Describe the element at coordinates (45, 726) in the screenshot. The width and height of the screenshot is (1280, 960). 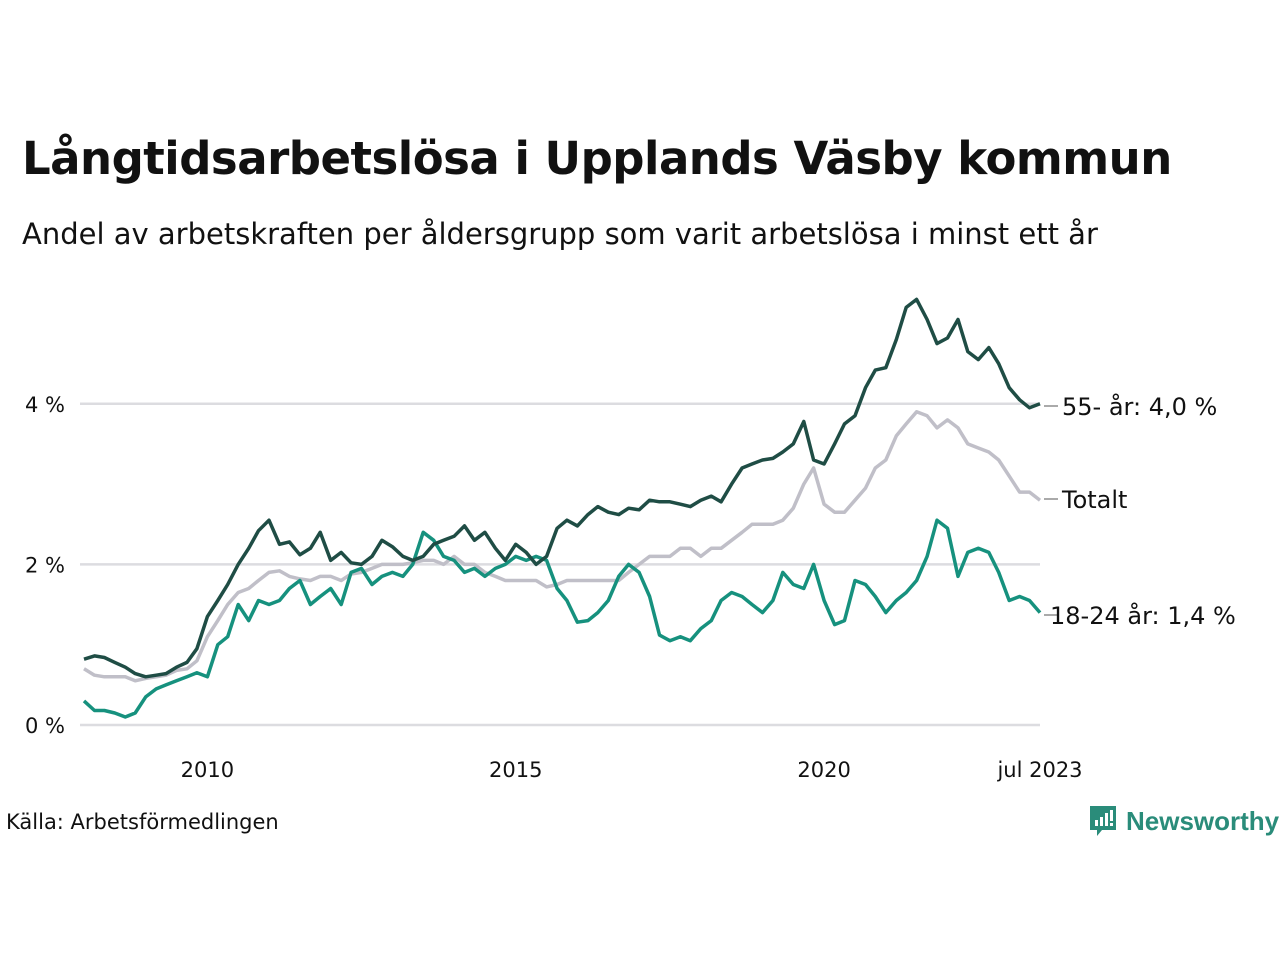
I see `y-tick-label: 0 %` at that location.